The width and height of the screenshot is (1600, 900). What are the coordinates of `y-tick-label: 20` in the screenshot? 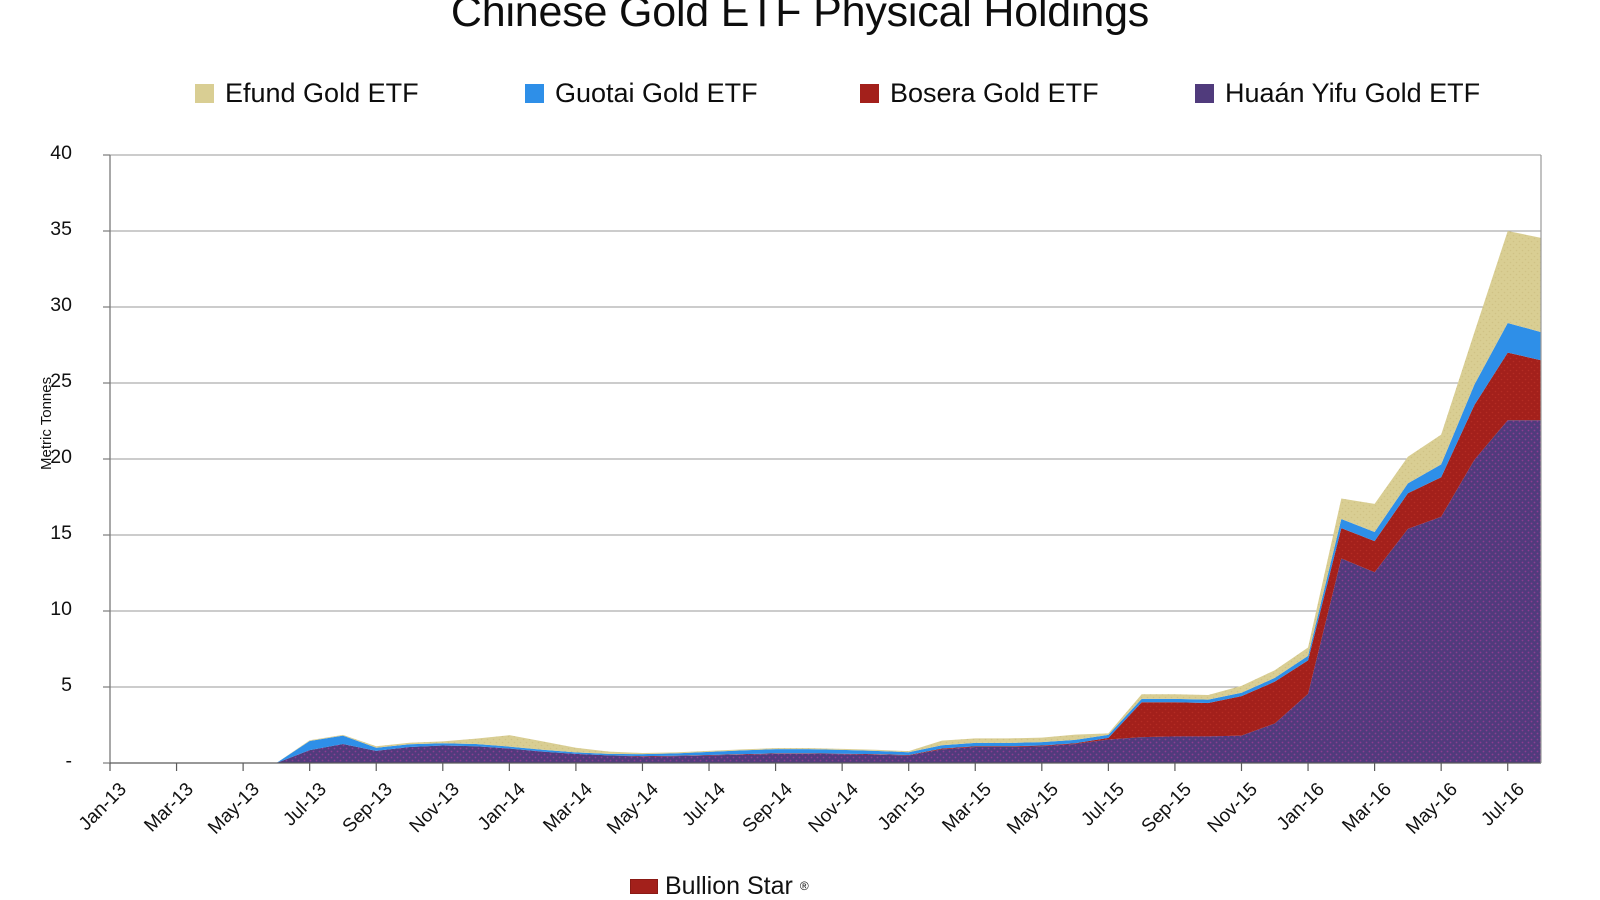 It's located at (61, 457).